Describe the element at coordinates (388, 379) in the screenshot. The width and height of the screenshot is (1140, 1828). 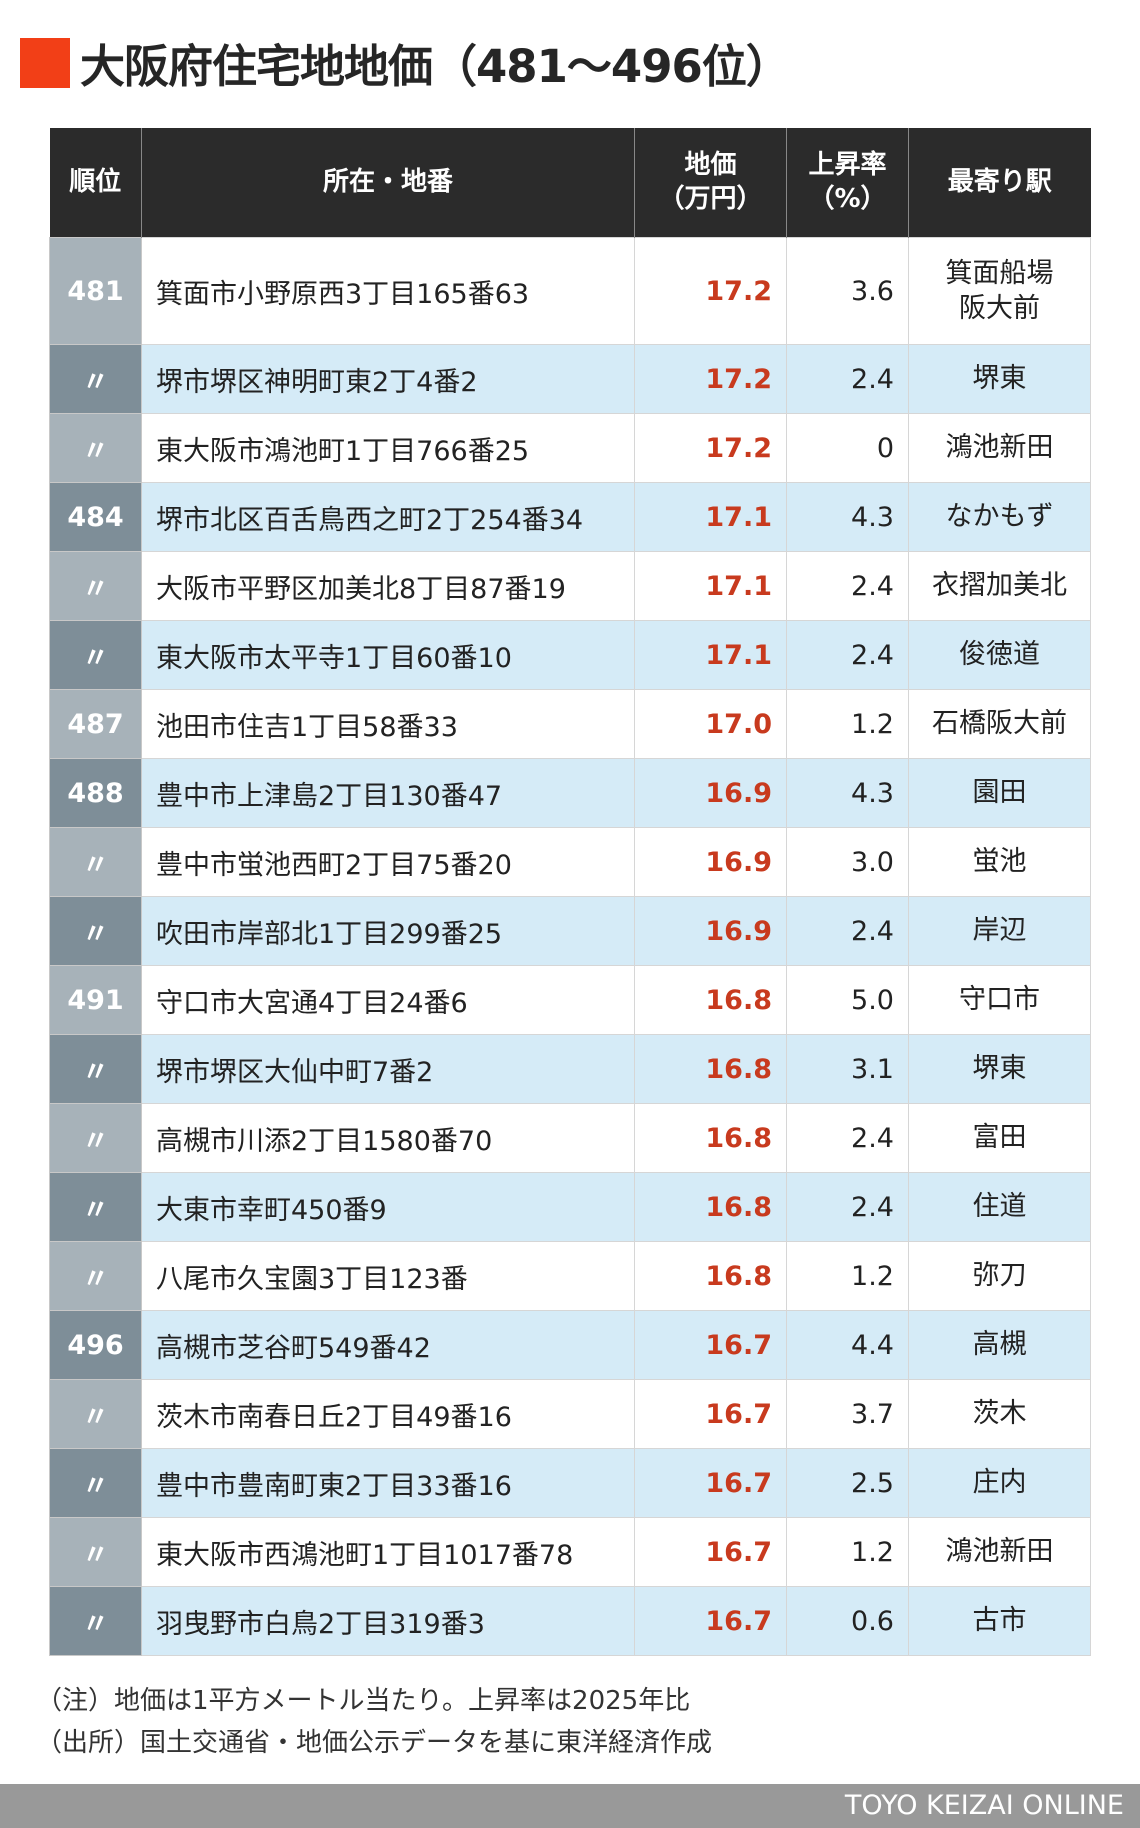
I see `cell-address: 堺市堺区神明町東2丁4番2` at that location.